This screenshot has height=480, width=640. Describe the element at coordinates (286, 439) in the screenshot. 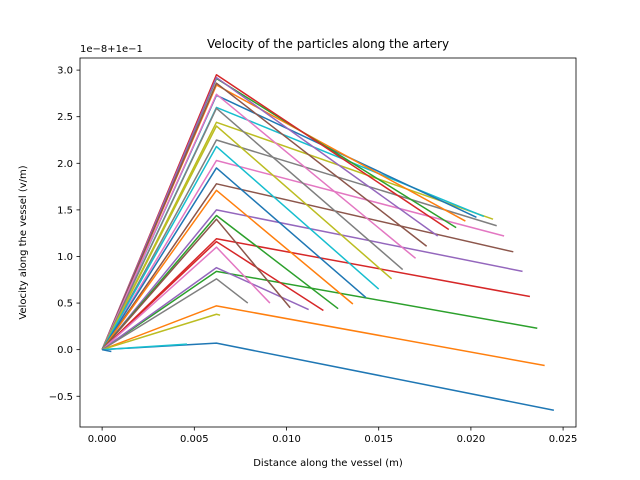

I see `x-tick-label: 0.010` at that location.